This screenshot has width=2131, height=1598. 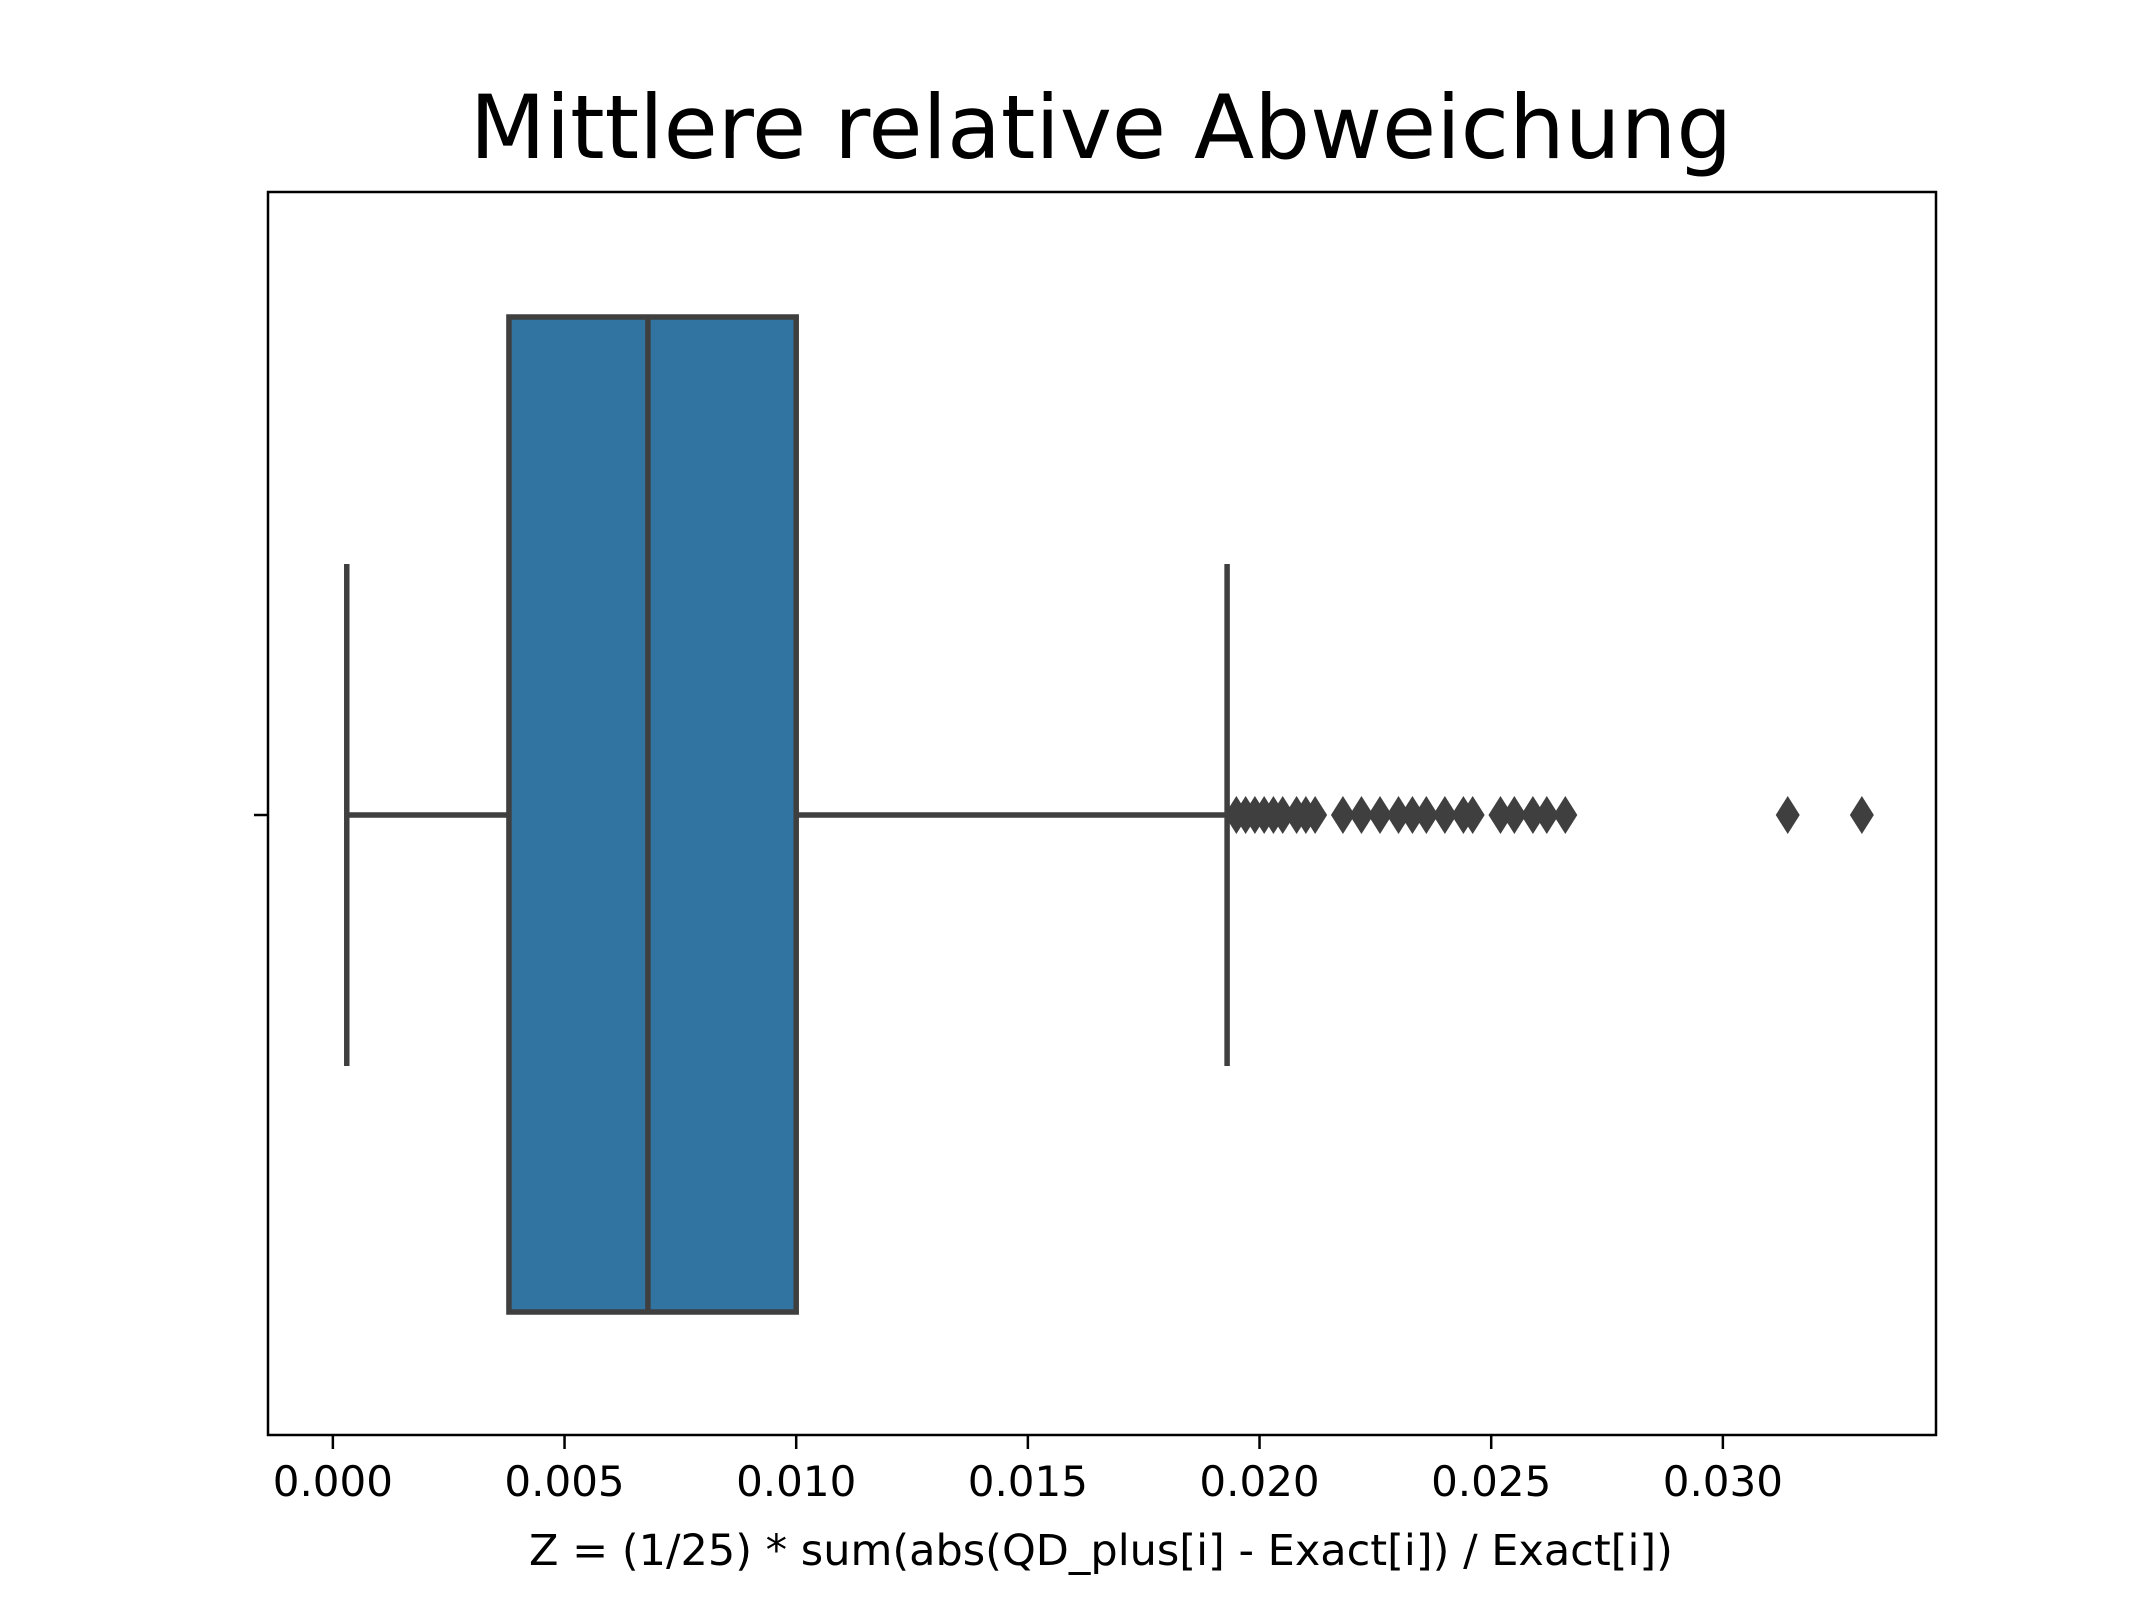 What do you see at coordinates (796, 1481) in the screenshot?
I see `x-tick-label: 0.010` at bounding box center [796, 1481].